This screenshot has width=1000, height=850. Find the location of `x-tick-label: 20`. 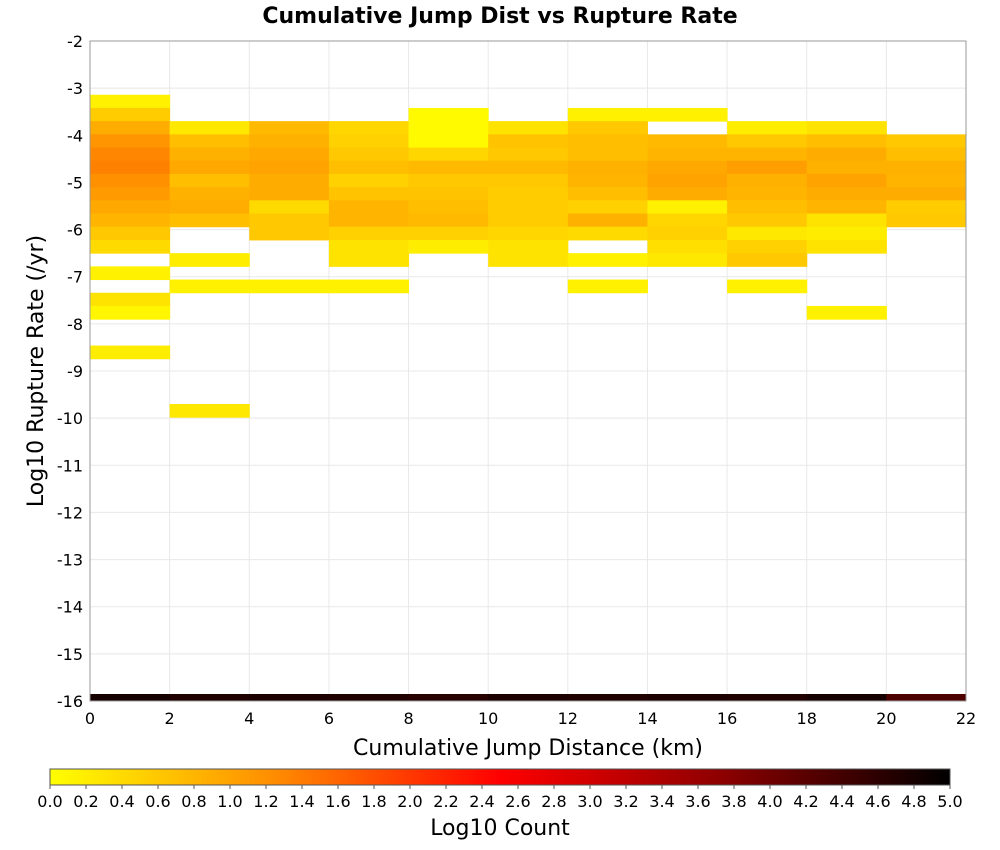

x-tick-label: 20 is located at coordinates (886, 718).